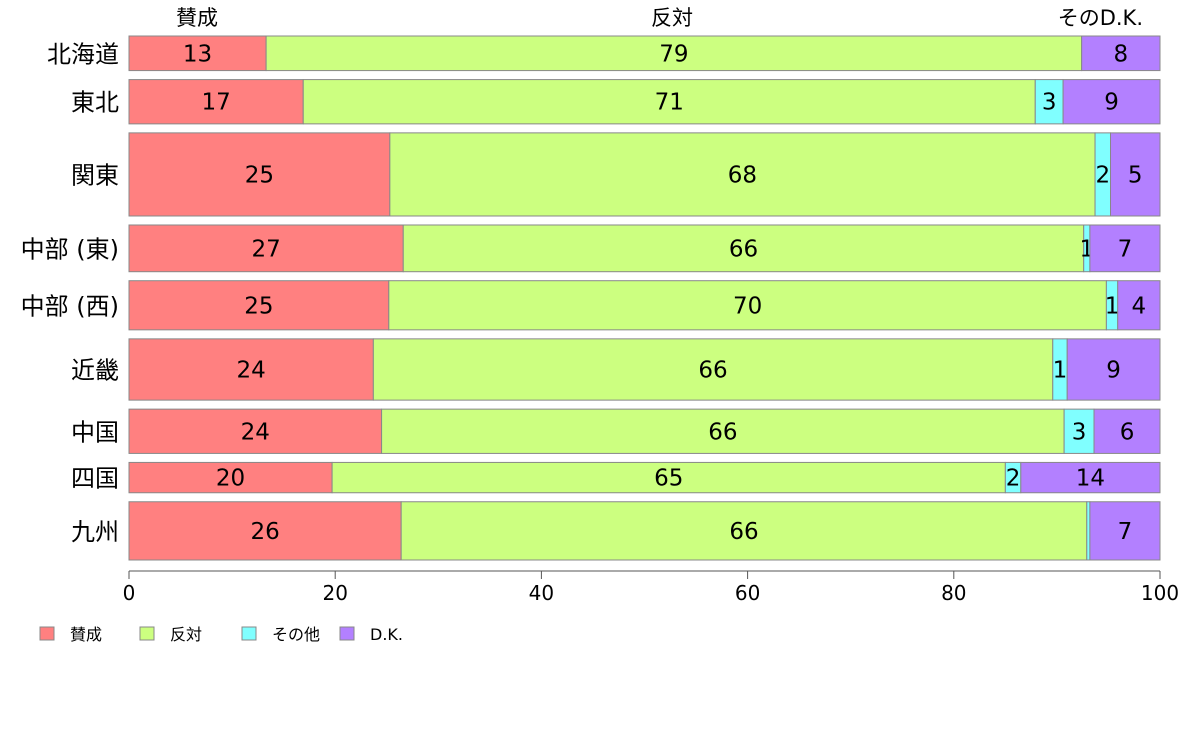  I want to click on category-label: 中部 (西), so click(70, 306).